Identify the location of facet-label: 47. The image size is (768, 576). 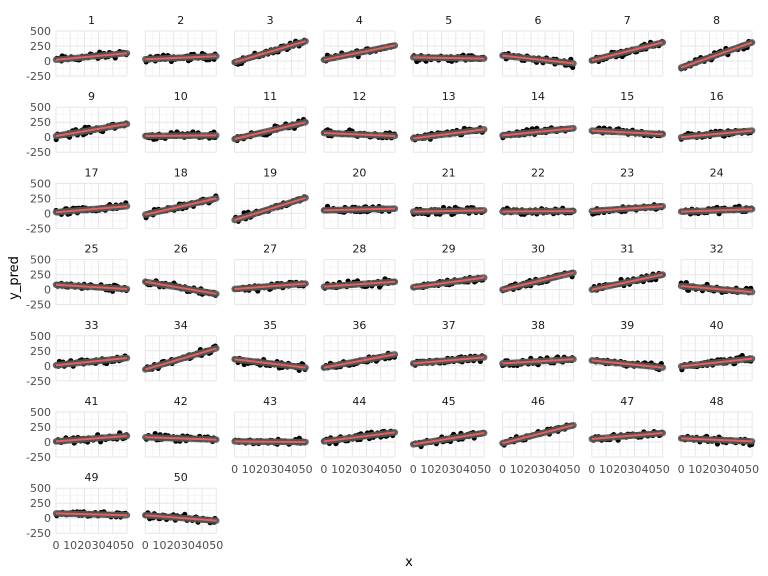
(627, 401).